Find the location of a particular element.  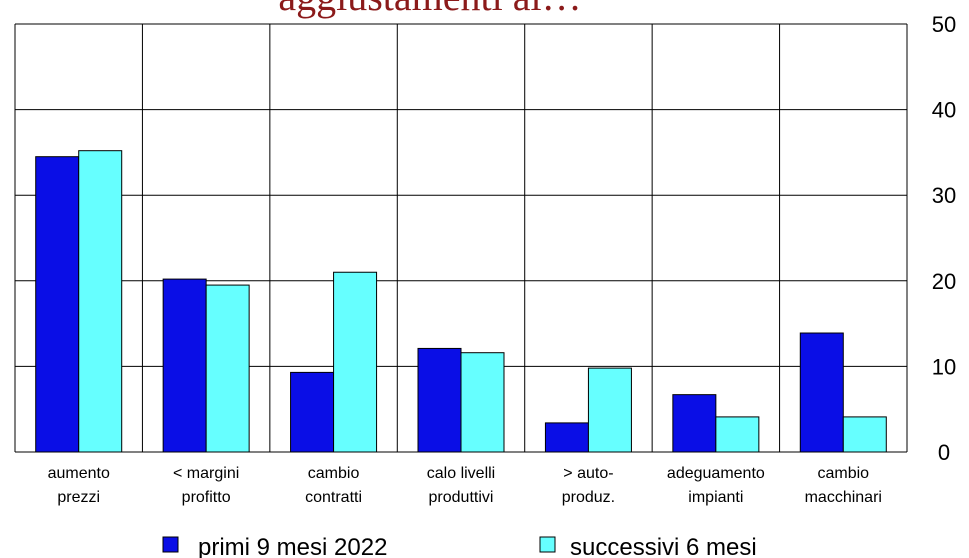

bar-series1-cat0 is located at coordinates (100, 301).